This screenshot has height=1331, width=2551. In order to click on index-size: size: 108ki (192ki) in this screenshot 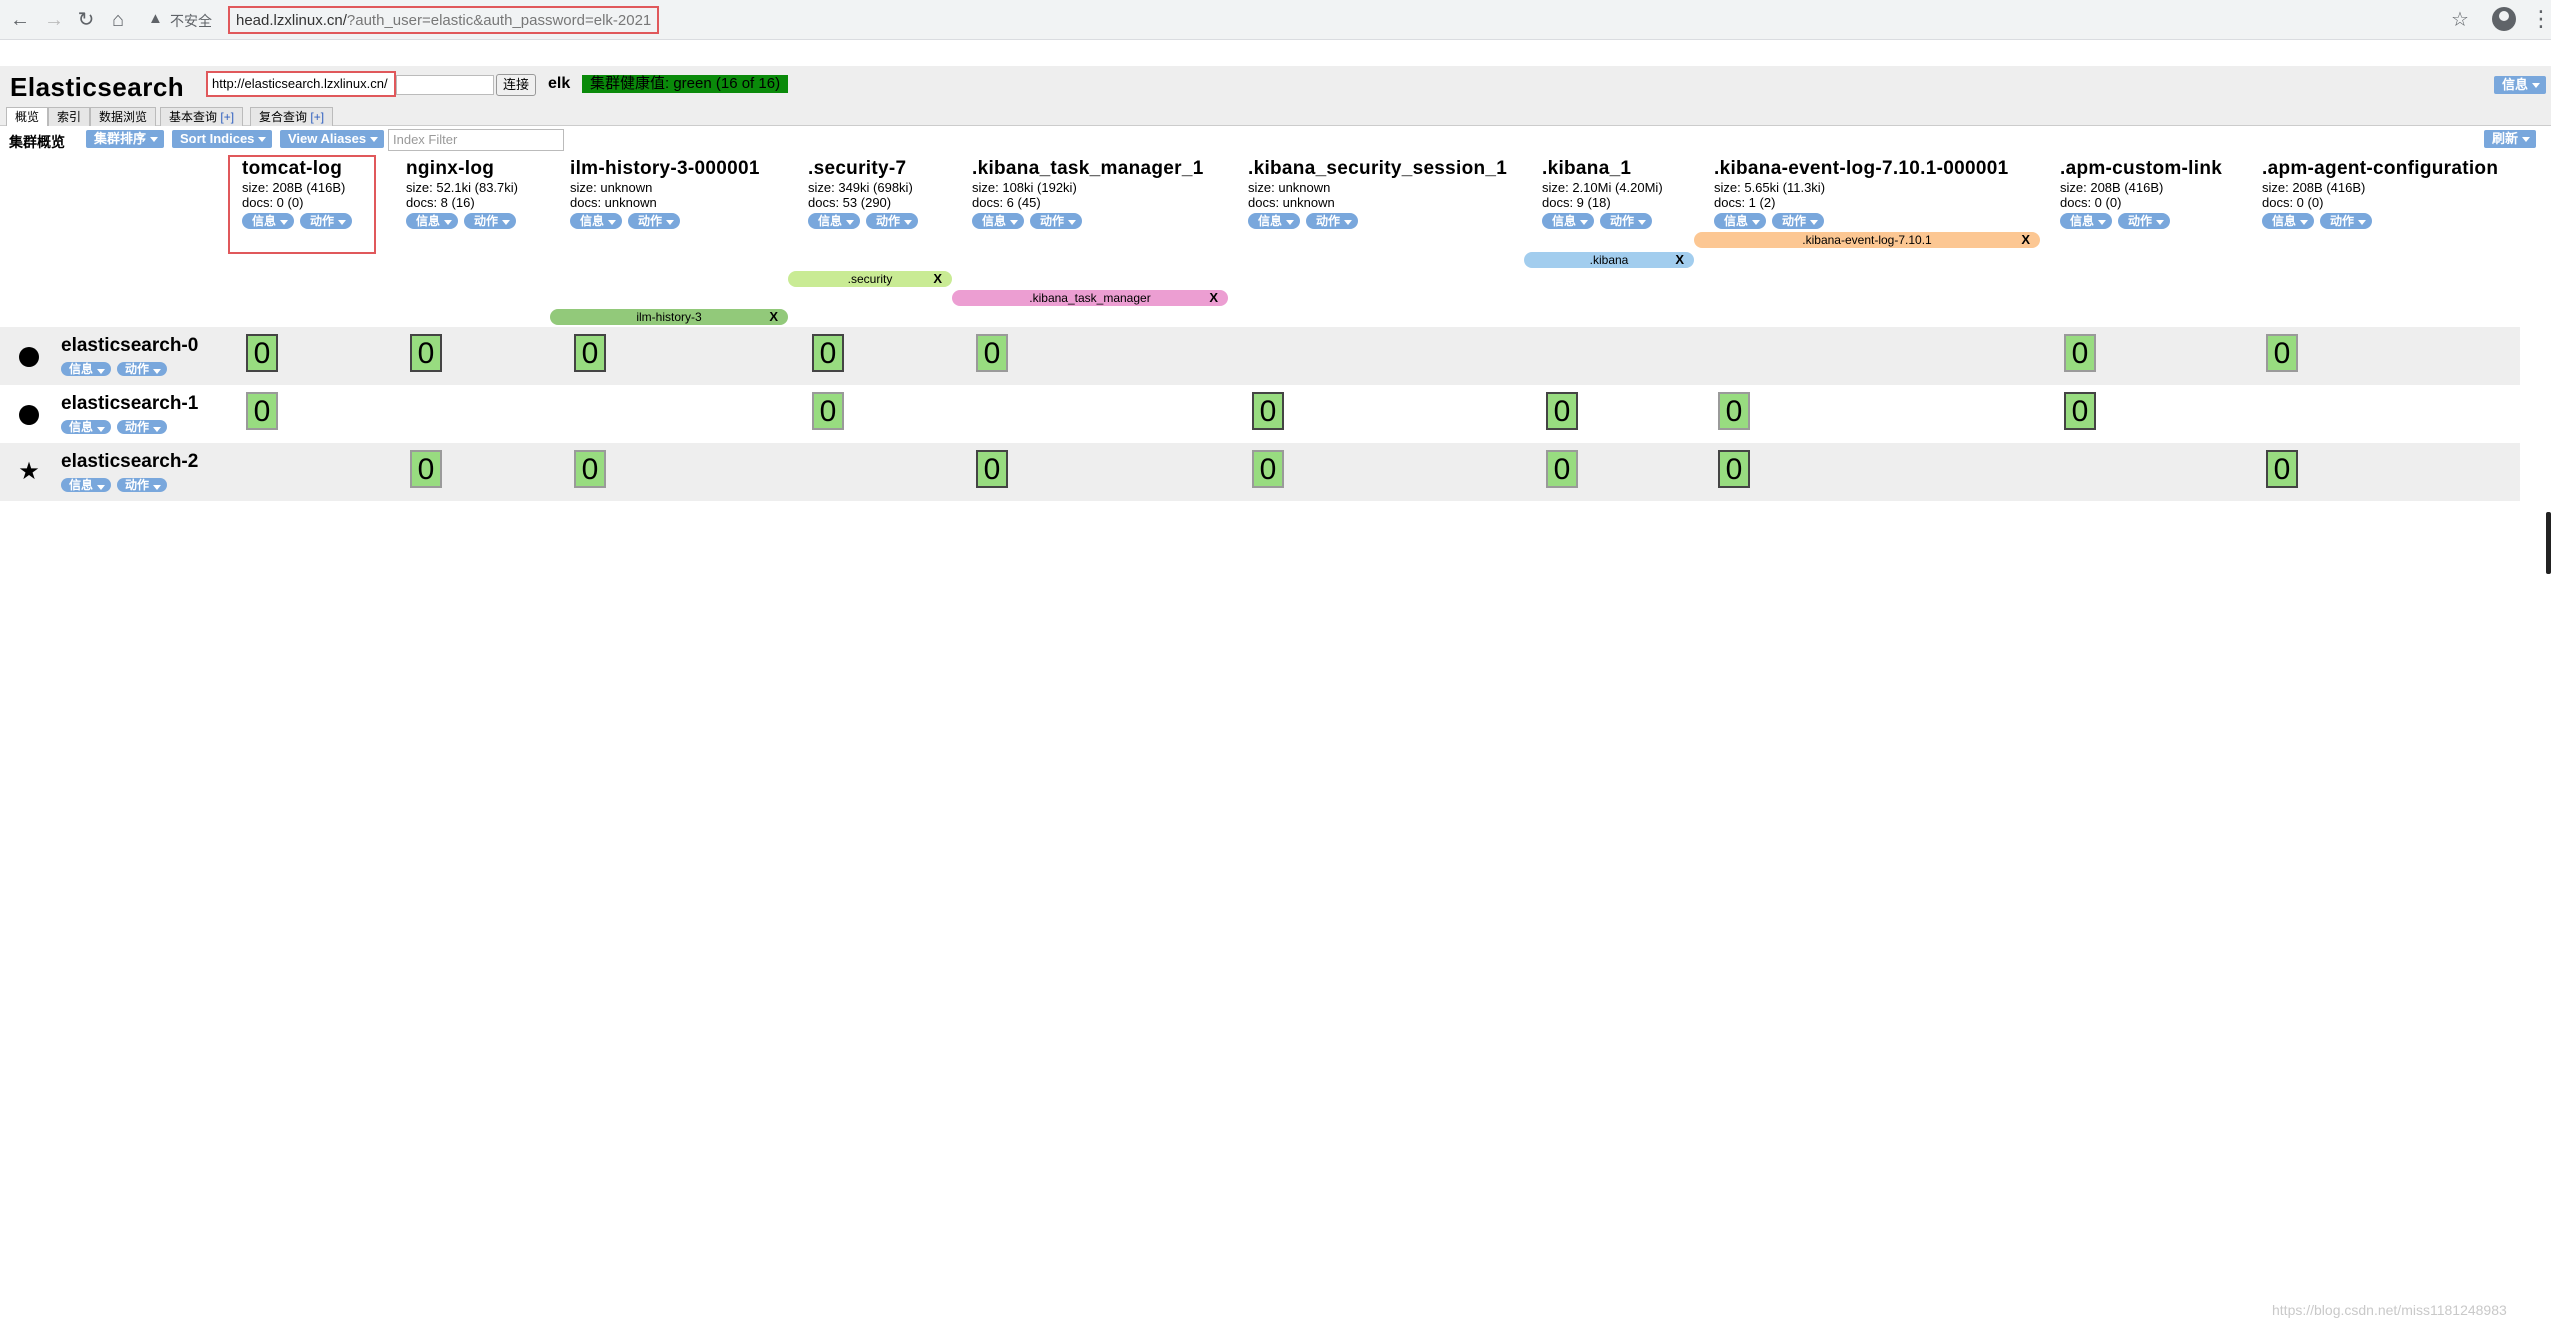, I will do `click(1024, 187)`.